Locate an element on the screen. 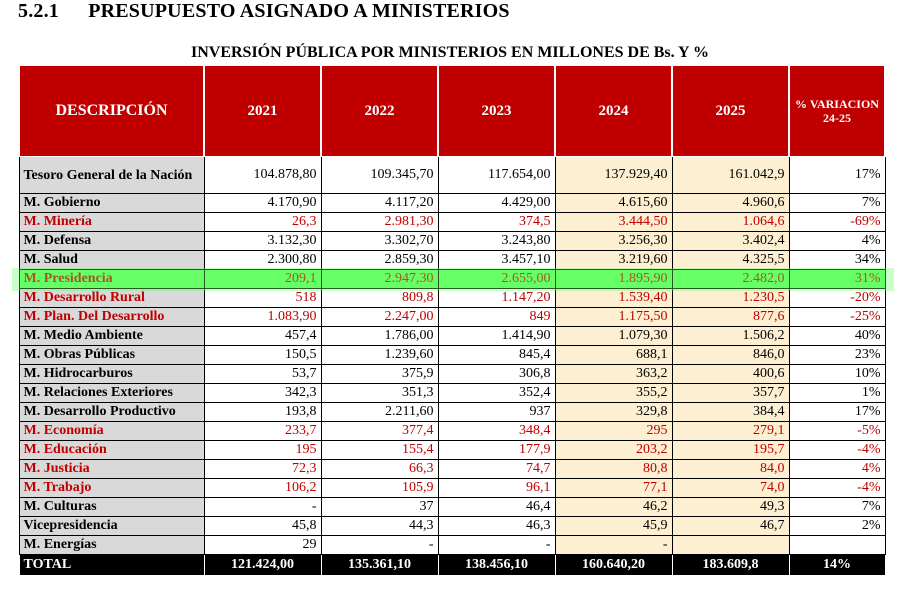 Image resolution: width=900 pixels, height=600 pixels. row-value-2024: 4.615,60 is located at coordinates (613, 203).